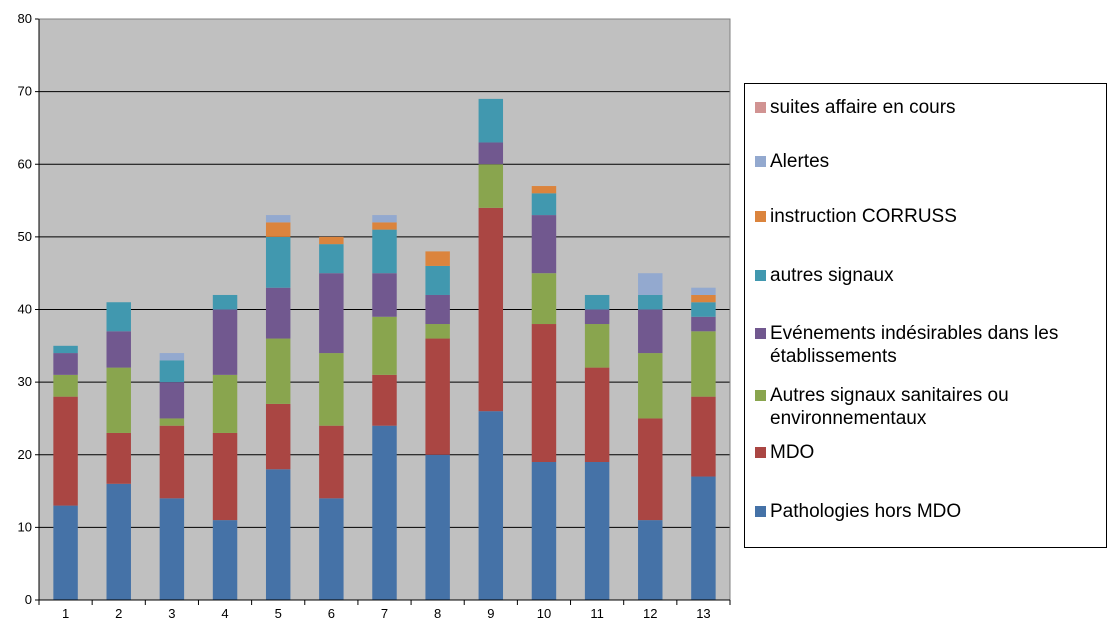  Describe the element at coordinates (25, 454) in the screenshot. I see `y-tick-label: 20` at that location.